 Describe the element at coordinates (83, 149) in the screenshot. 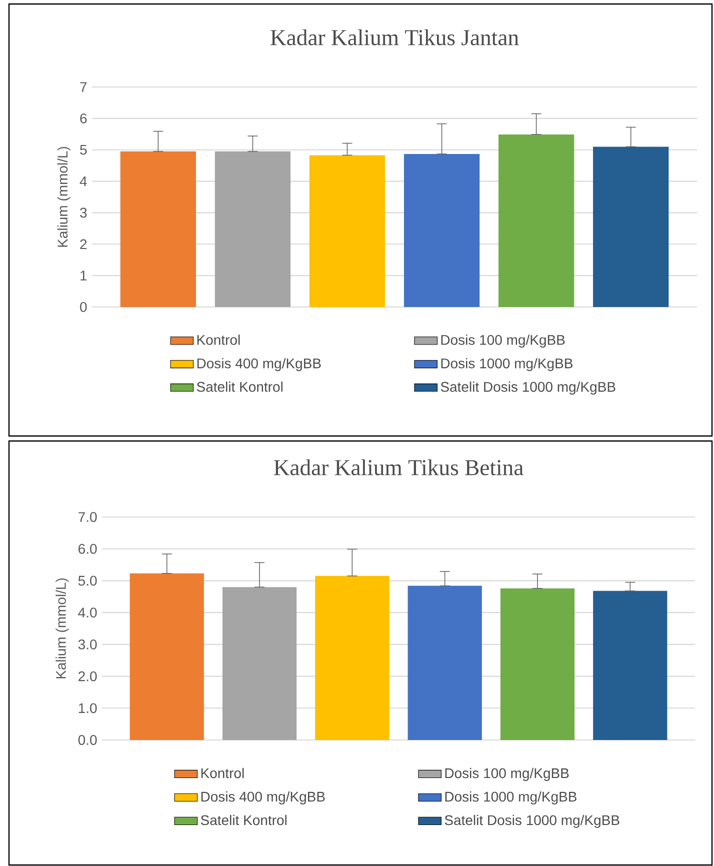

I see `y-tick-label: 5` at that location.